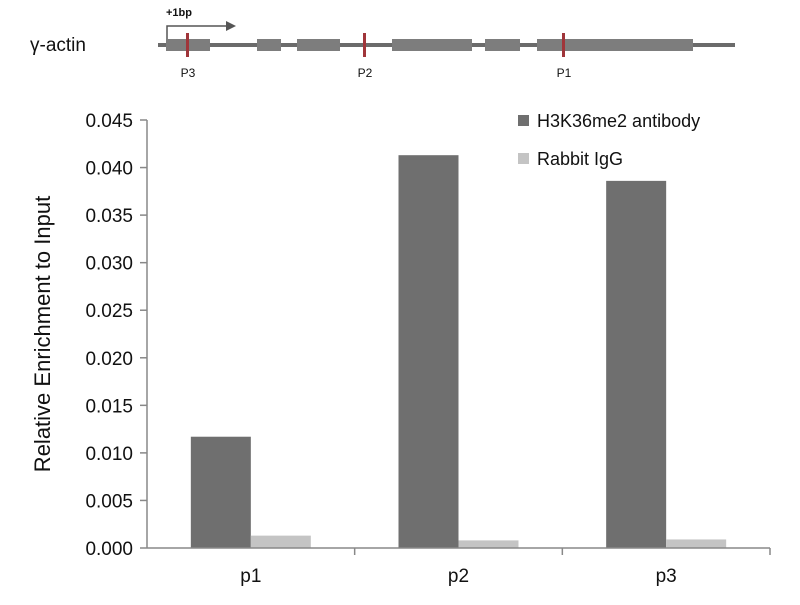 The image size is (800, 605). What do you see at coordinates (580, 159) in the screenshot?
I see `legend-label-rabbit-igg: Rabbit IgG` at bounding box center [580, 159].